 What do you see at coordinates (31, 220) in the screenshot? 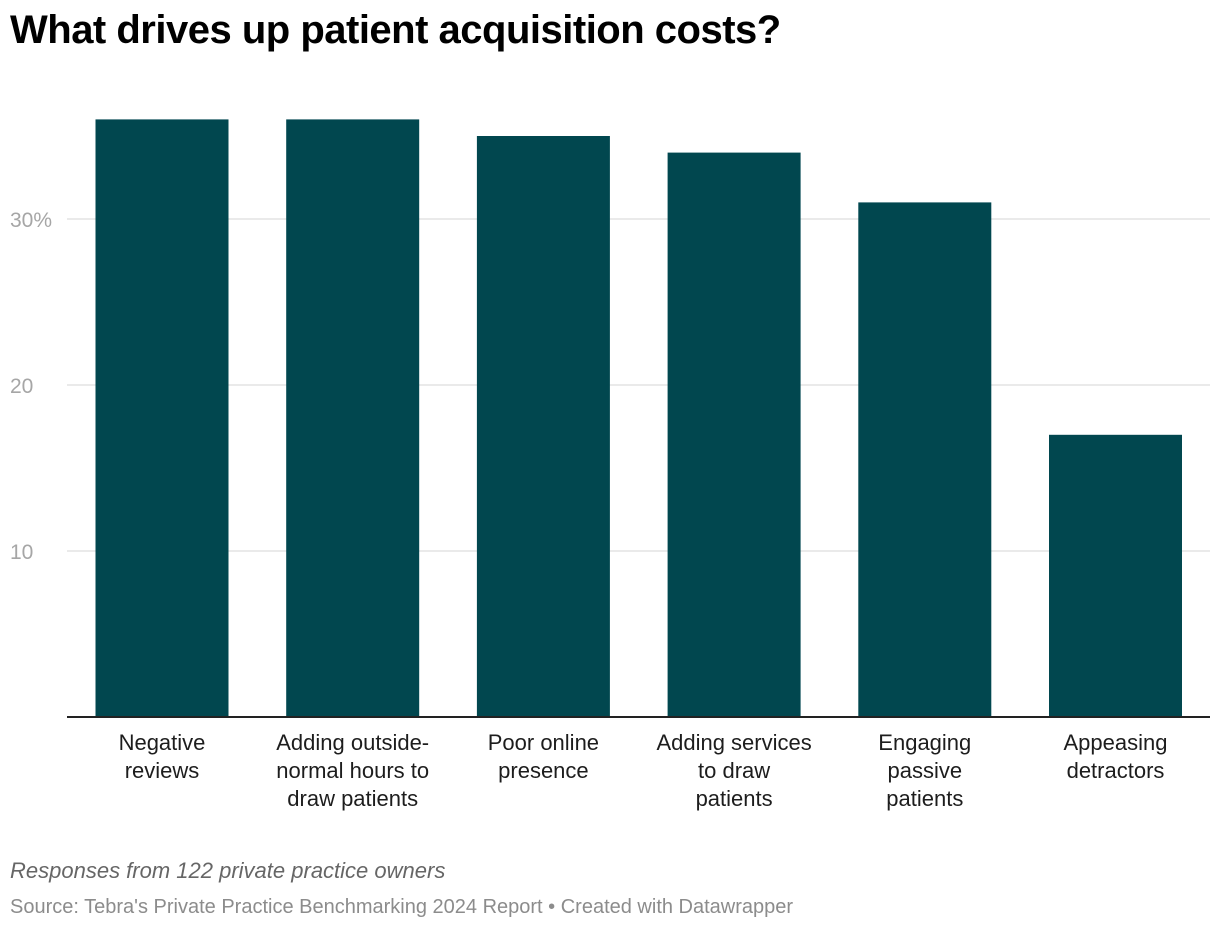
I see `y-tick-label-30: 30%` at bounding box center [31, 220].